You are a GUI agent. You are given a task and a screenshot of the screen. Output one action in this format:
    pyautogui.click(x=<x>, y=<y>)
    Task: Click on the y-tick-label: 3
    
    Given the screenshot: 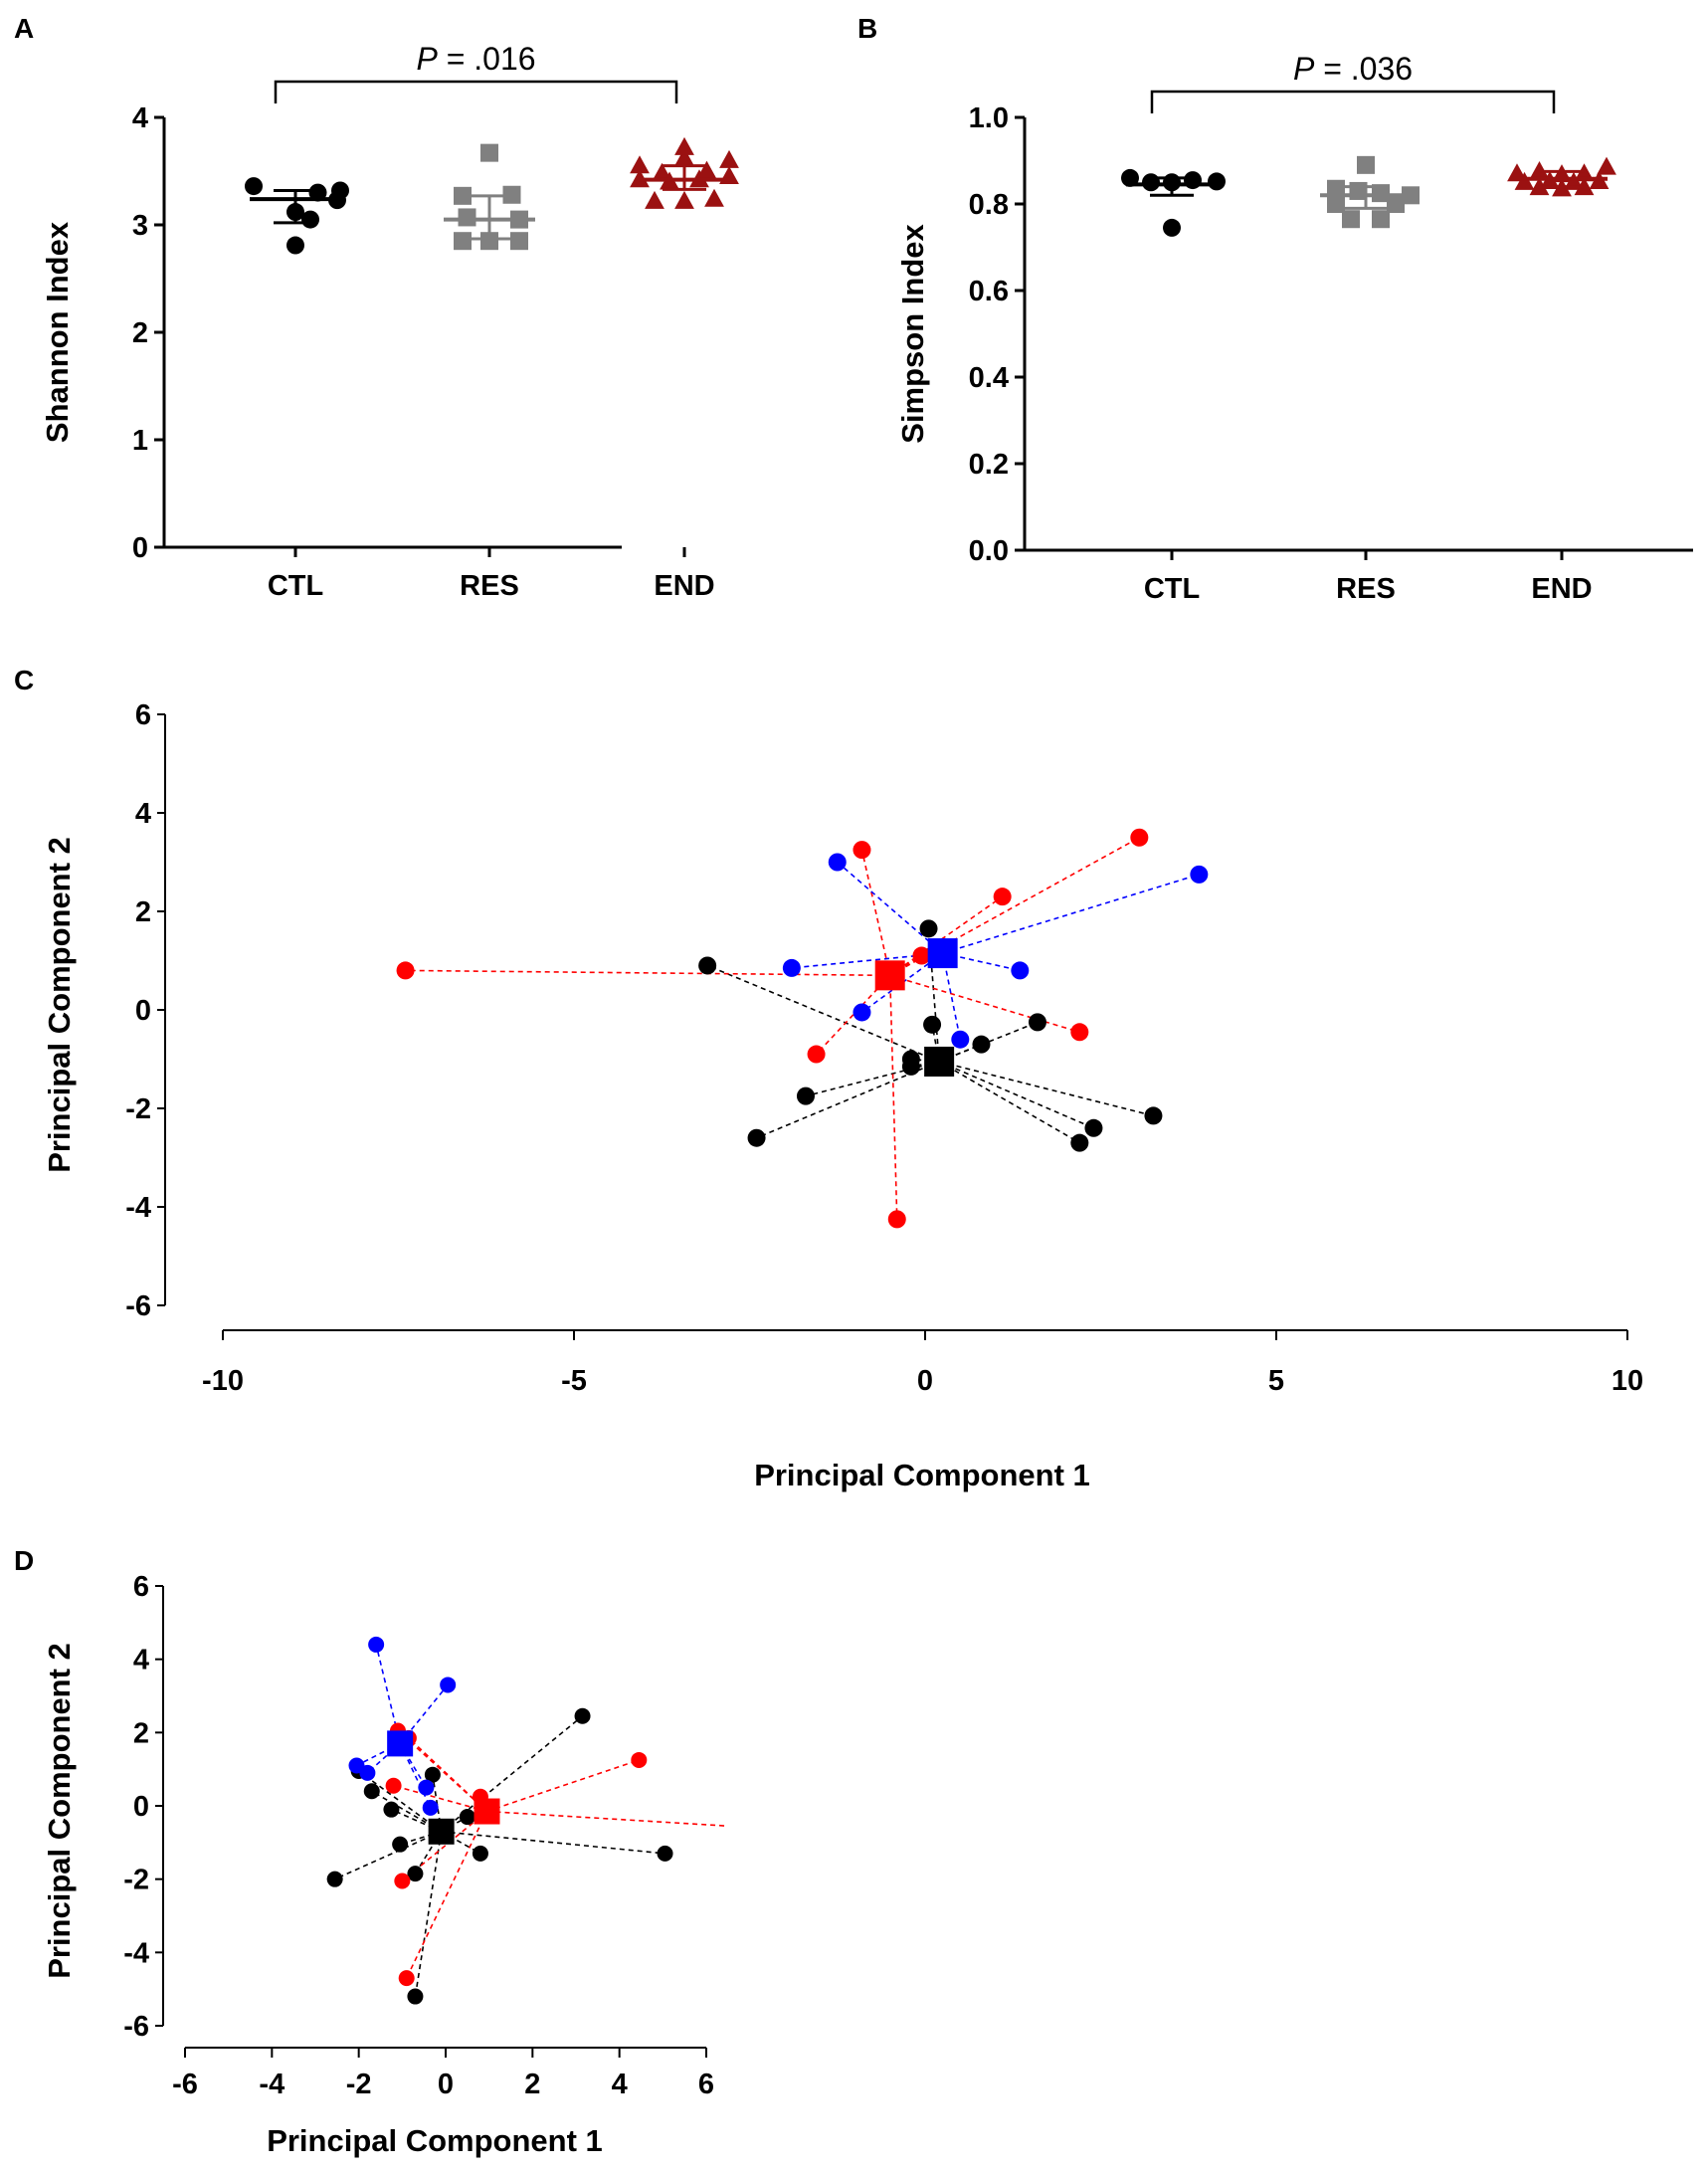 What is the action you would take?
    pyautogui.click(x=140, y=226)
    